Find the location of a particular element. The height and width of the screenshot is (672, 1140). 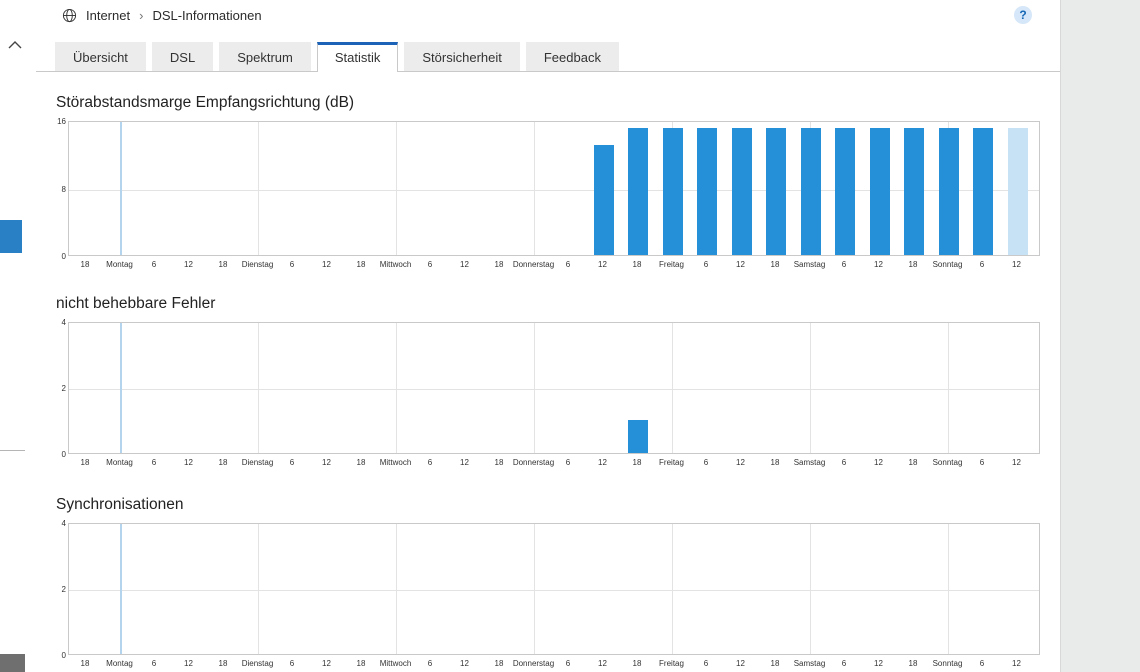

collapse-menu-button is located at coordinates (15, 45).